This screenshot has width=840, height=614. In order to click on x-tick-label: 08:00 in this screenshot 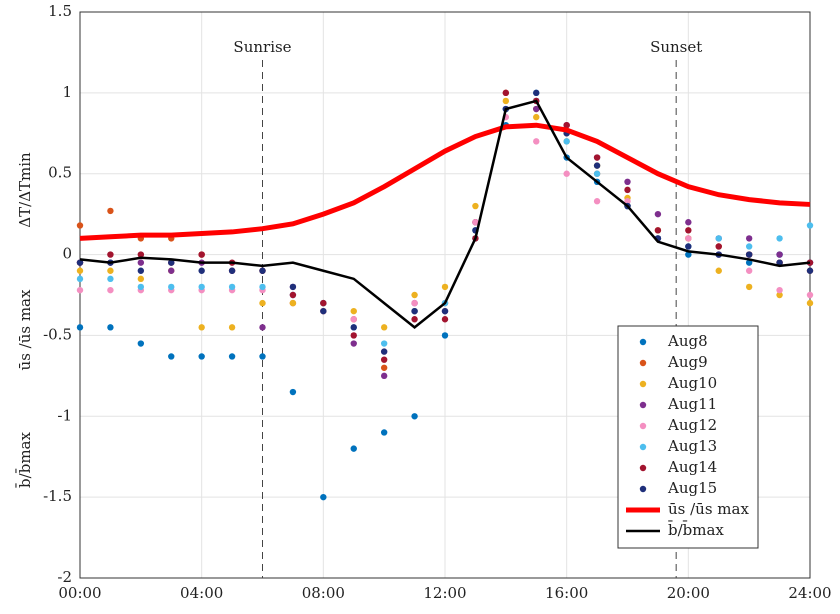, I will do `click(323, 593)`.